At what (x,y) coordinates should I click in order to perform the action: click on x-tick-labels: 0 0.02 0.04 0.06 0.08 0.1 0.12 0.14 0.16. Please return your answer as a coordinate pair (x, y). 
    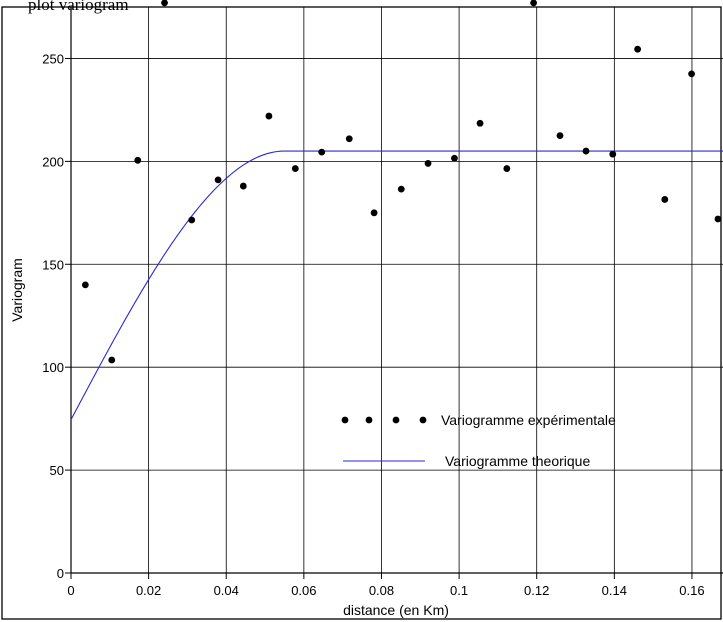
    Looking at the image, I should click on (385, 590).